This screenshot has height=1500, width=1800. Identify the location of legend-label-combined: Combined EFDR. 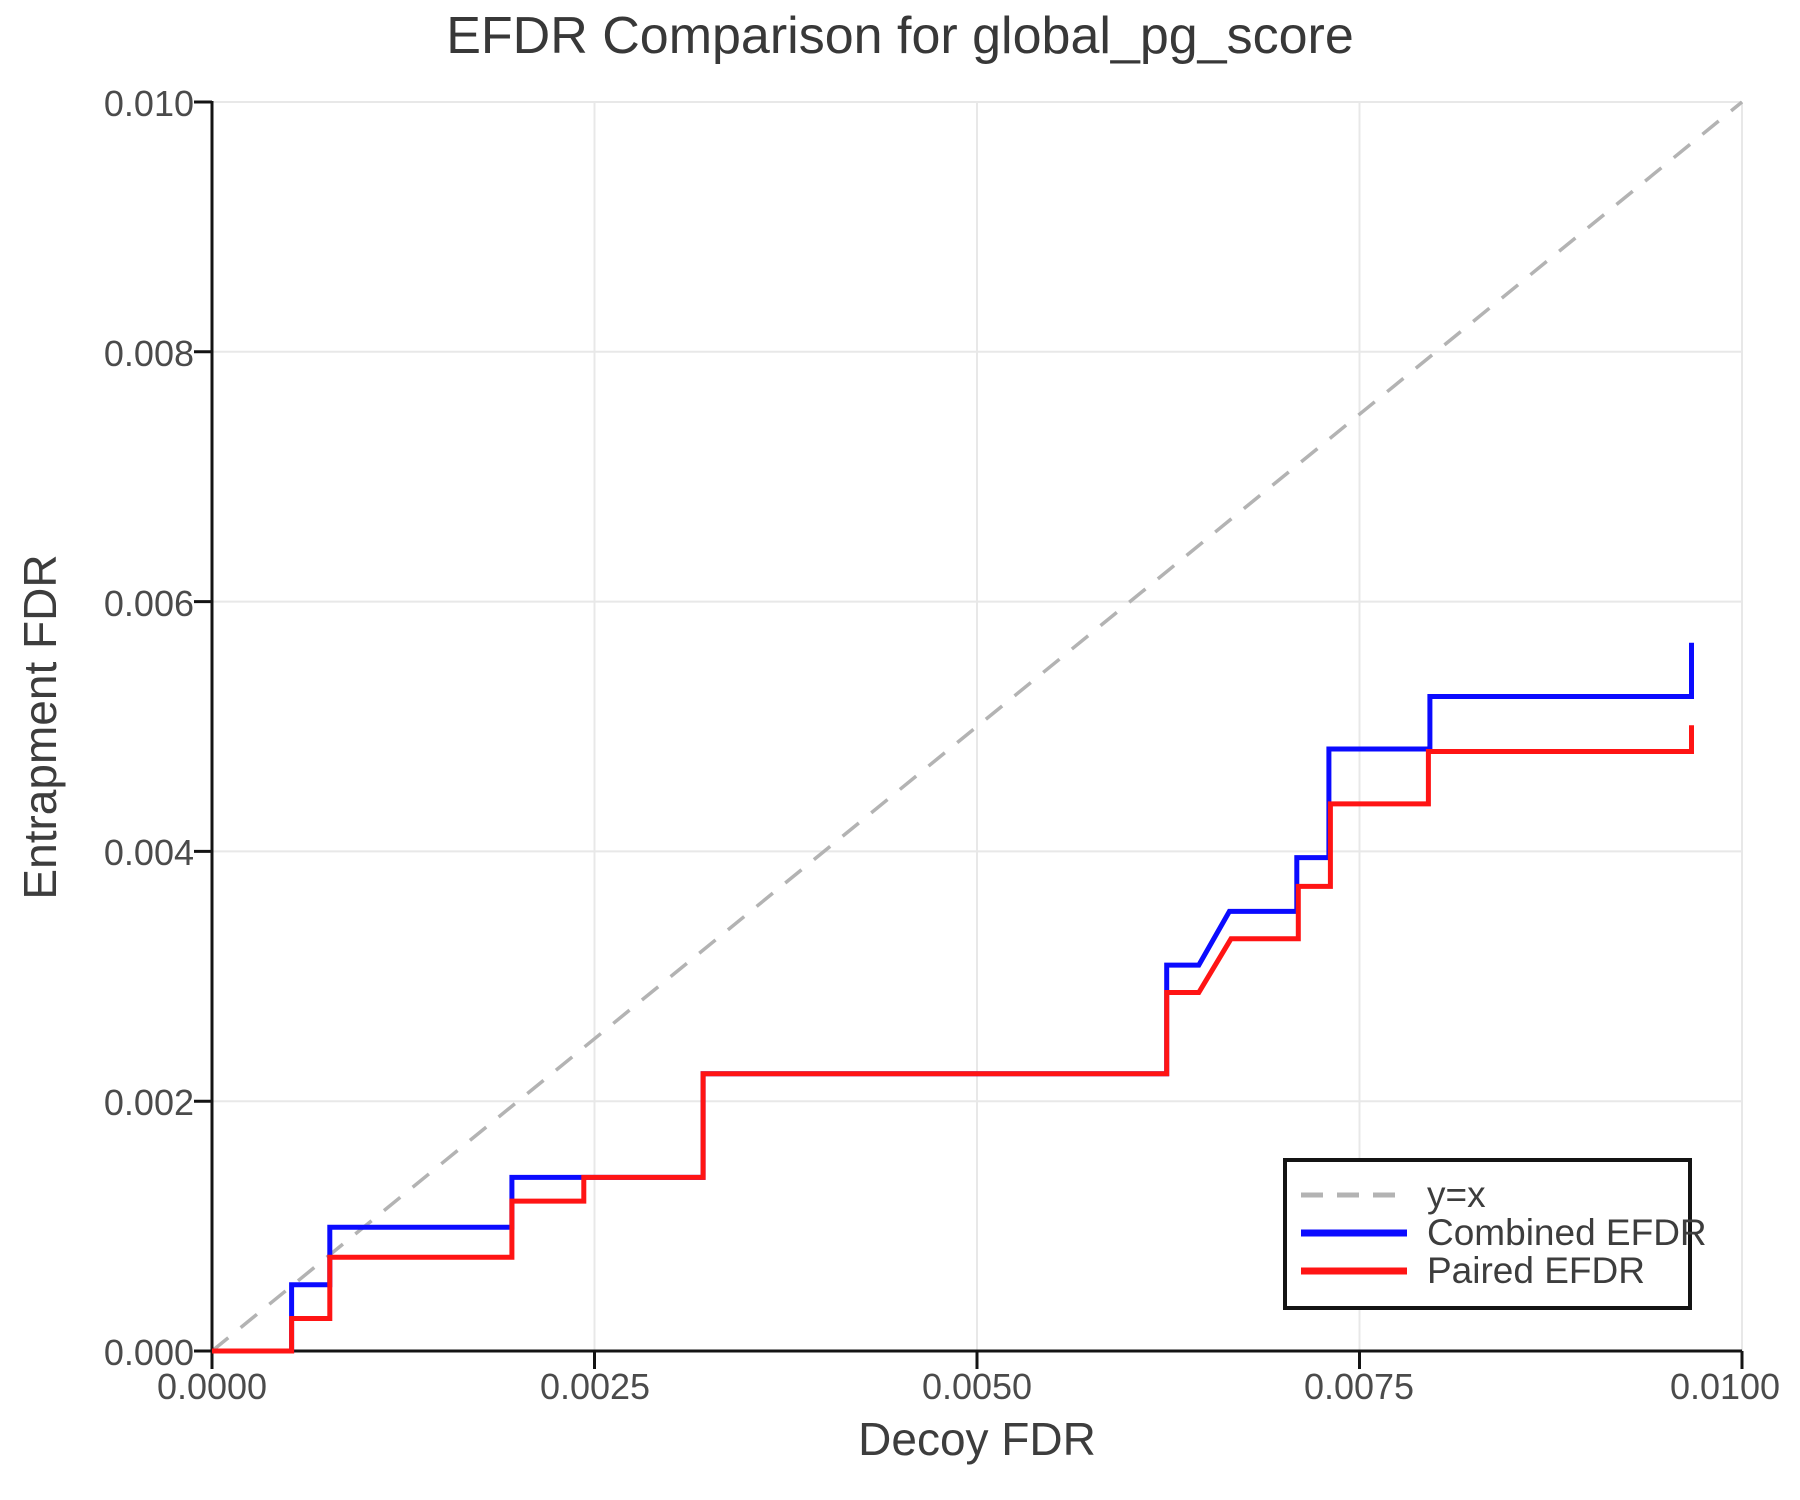
(1567, 1232).